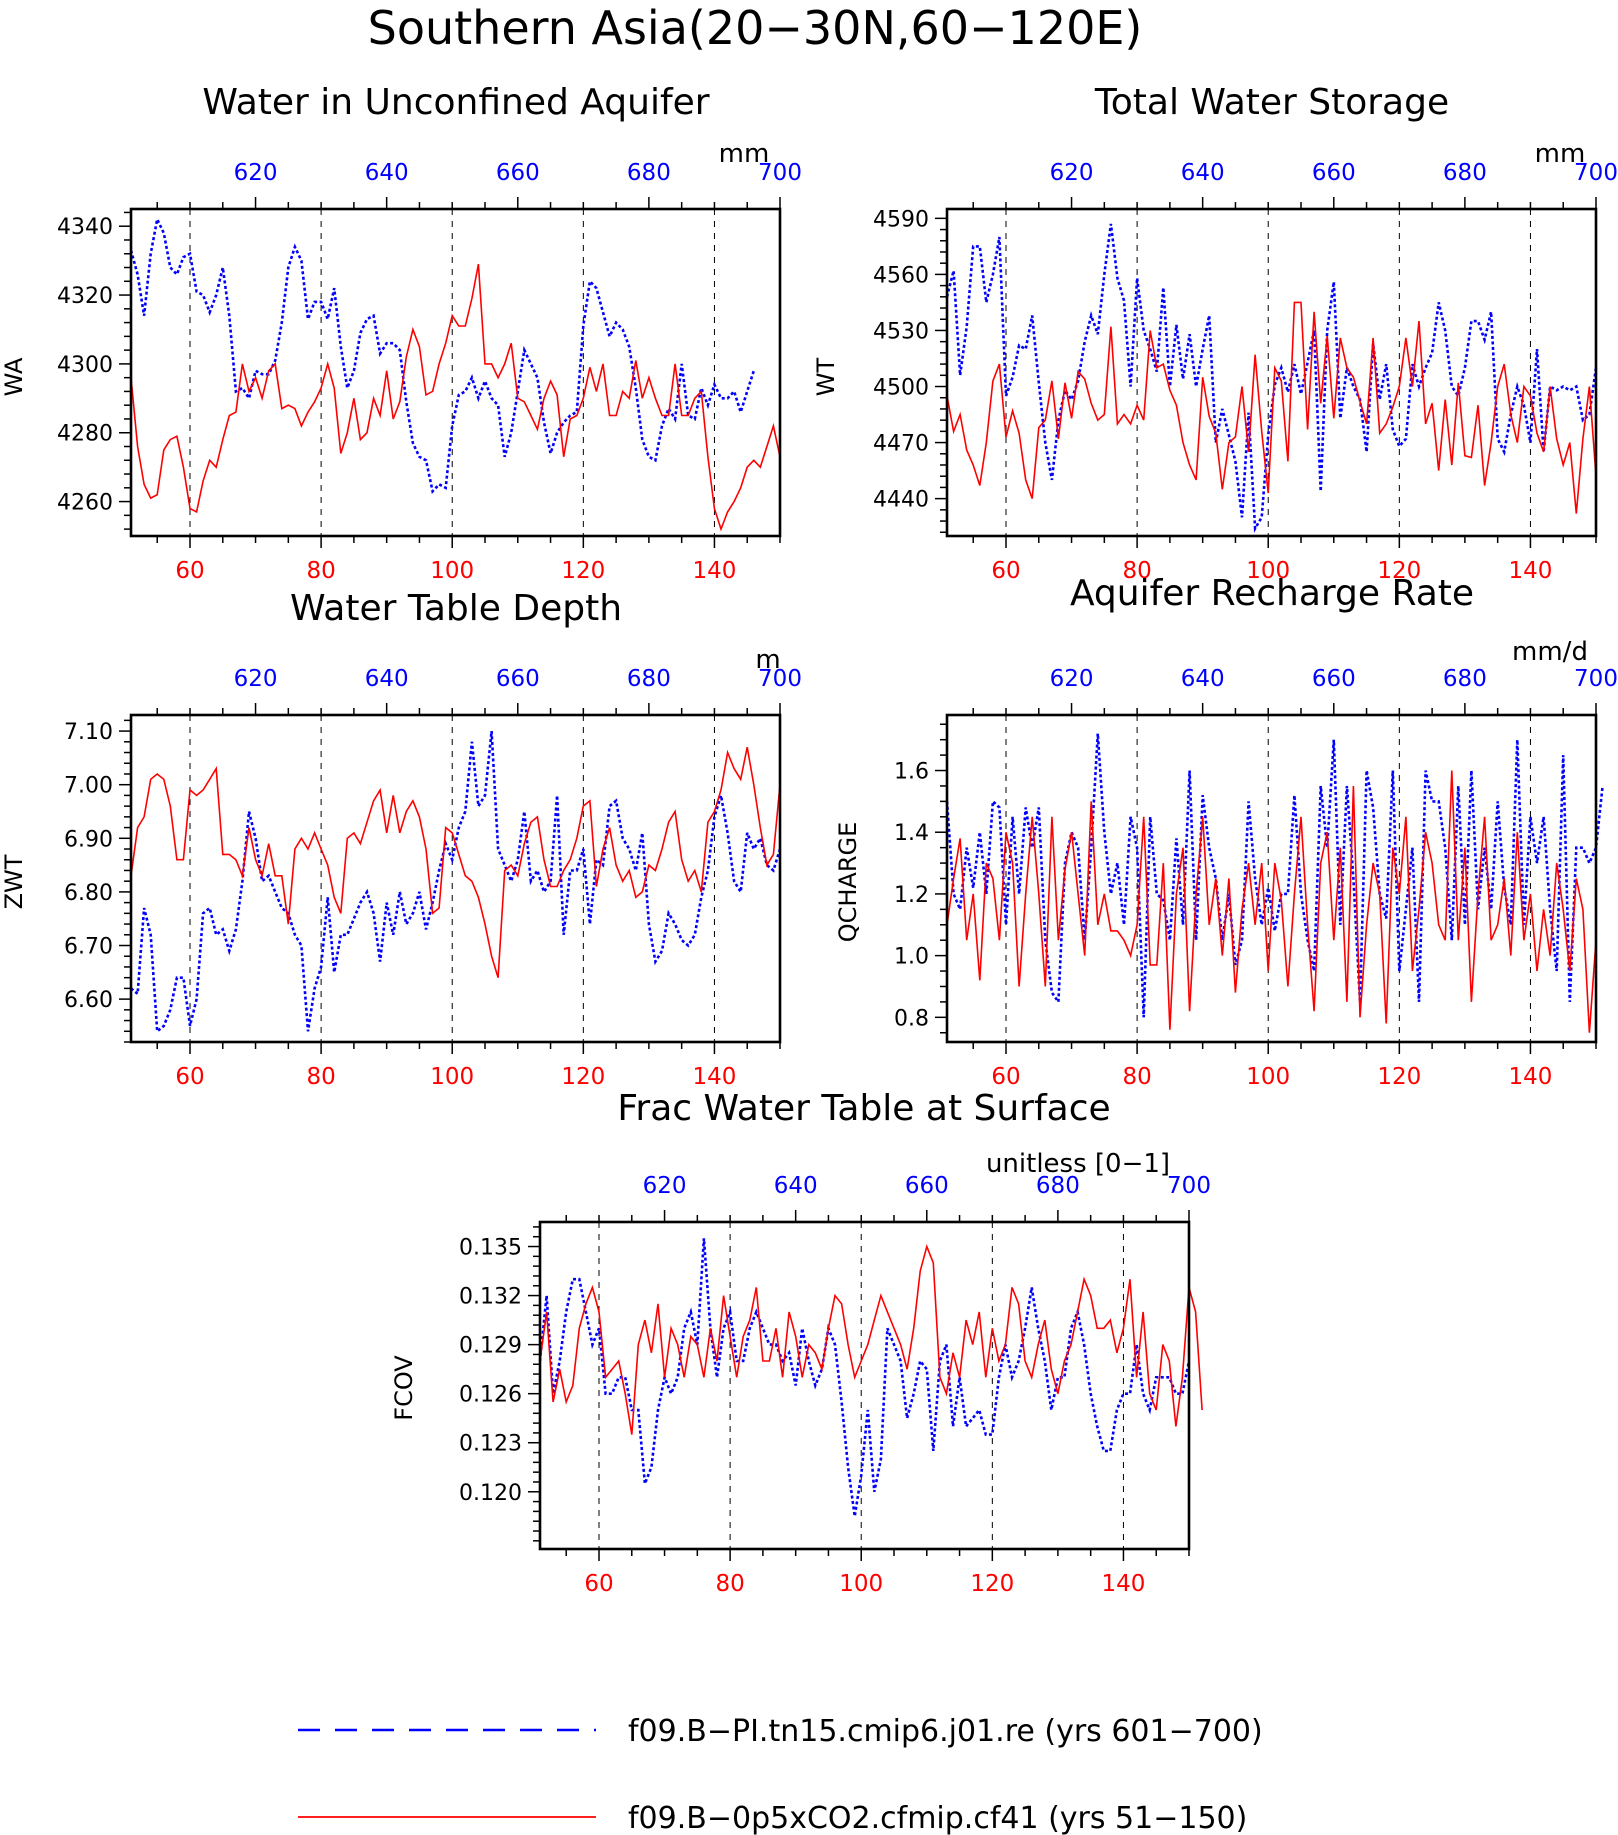  Describe the element at coordinates (85, 434) in the screenshot. I see `y-tick-label: 4280` at that location.